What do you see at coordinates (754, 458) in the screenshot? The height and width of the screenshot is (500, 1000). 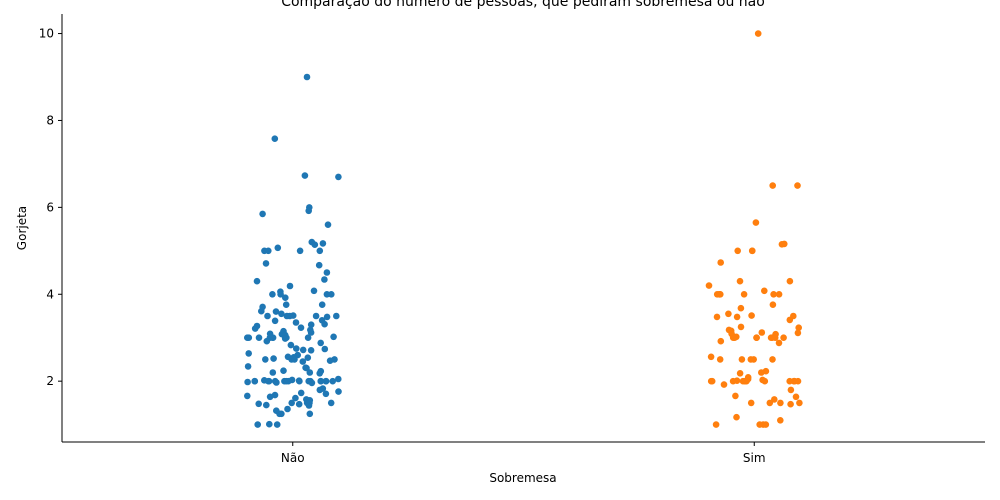 I see `x-tick-label: Sim` at bounding box center [754, 458].